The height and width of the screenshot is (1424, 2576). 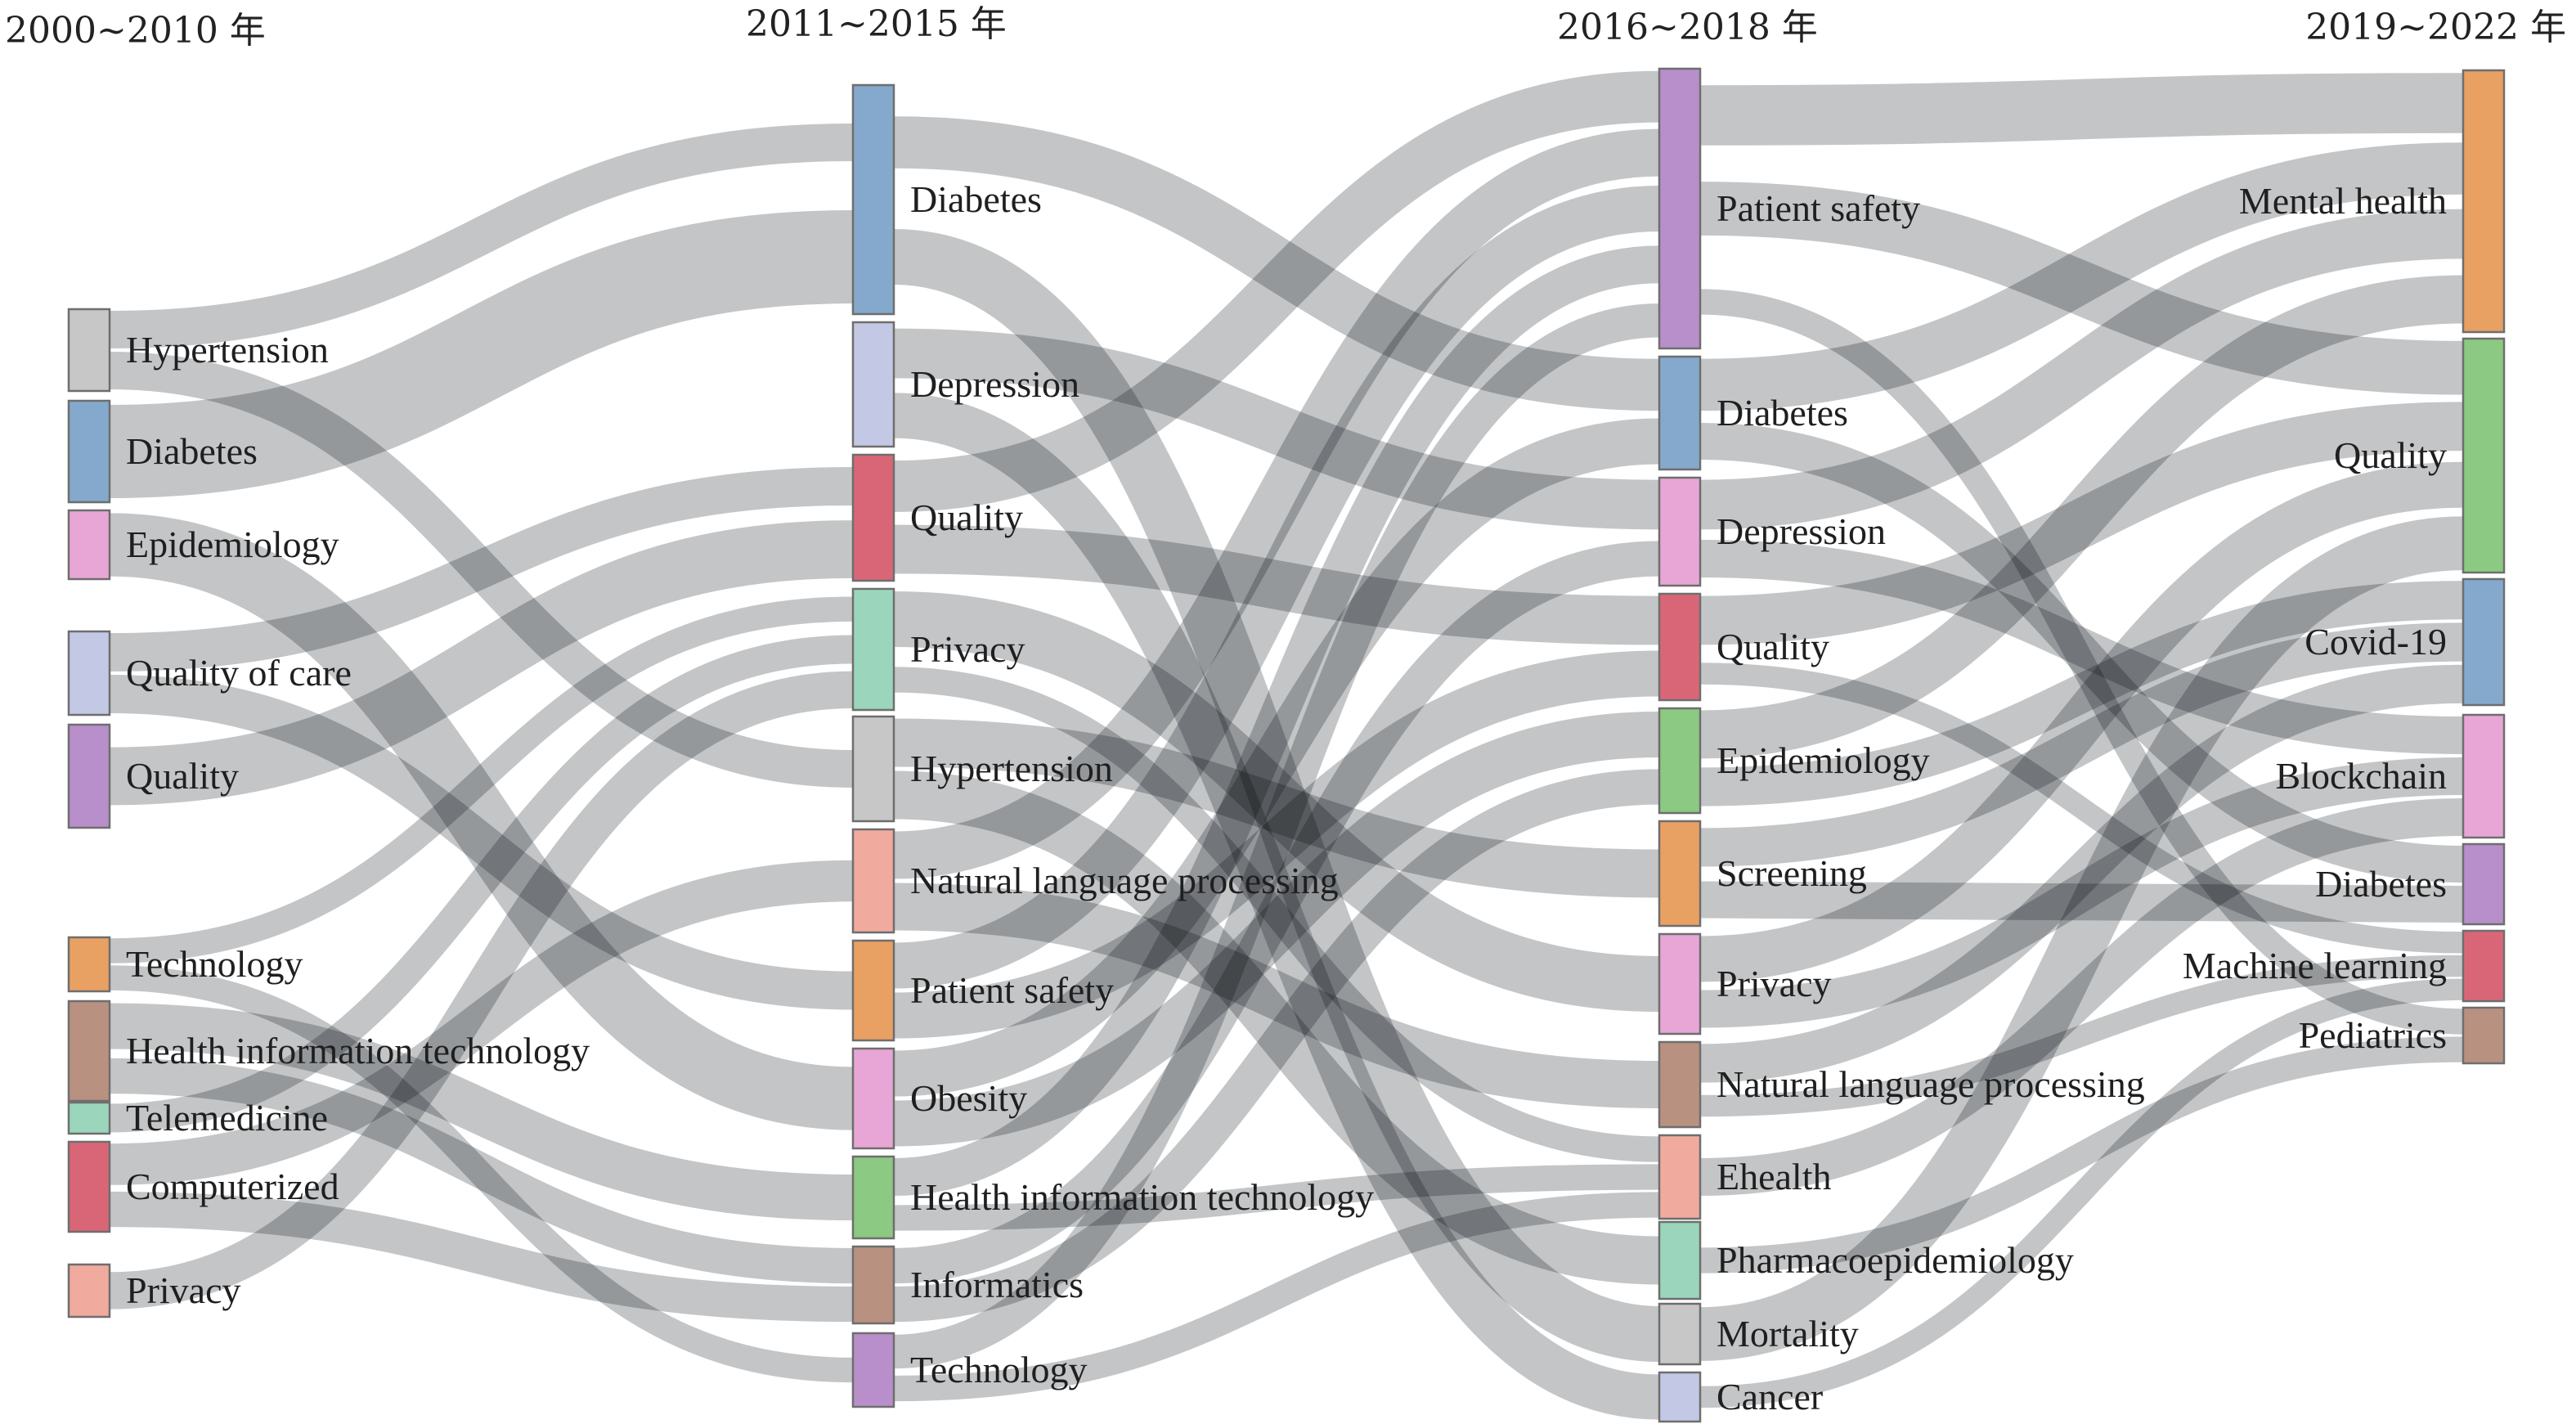 What do you see at coordinates (1770, 1396) in the screenshot?
I see `node-label: Cancer` at bounding box center [1770, 1396].